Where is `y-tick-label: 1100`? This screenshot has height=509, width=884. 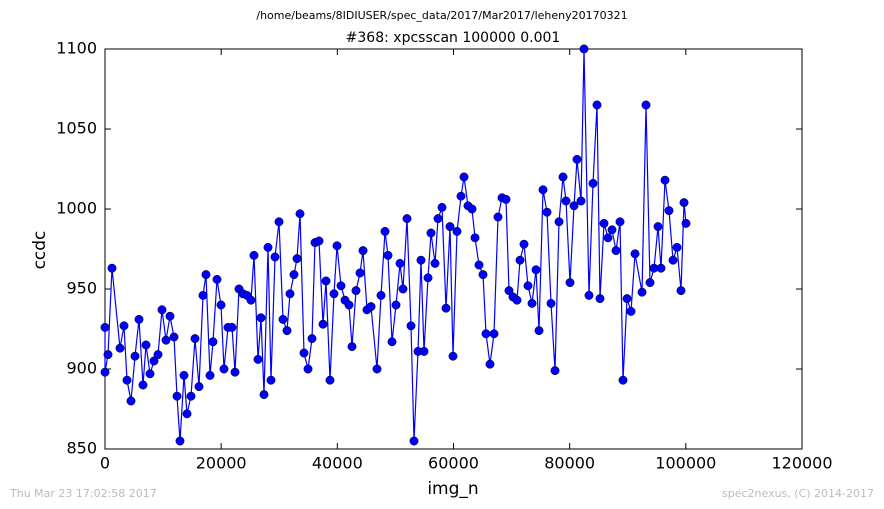
y-tick-label: 1100 is located at coordinates (76, 48).